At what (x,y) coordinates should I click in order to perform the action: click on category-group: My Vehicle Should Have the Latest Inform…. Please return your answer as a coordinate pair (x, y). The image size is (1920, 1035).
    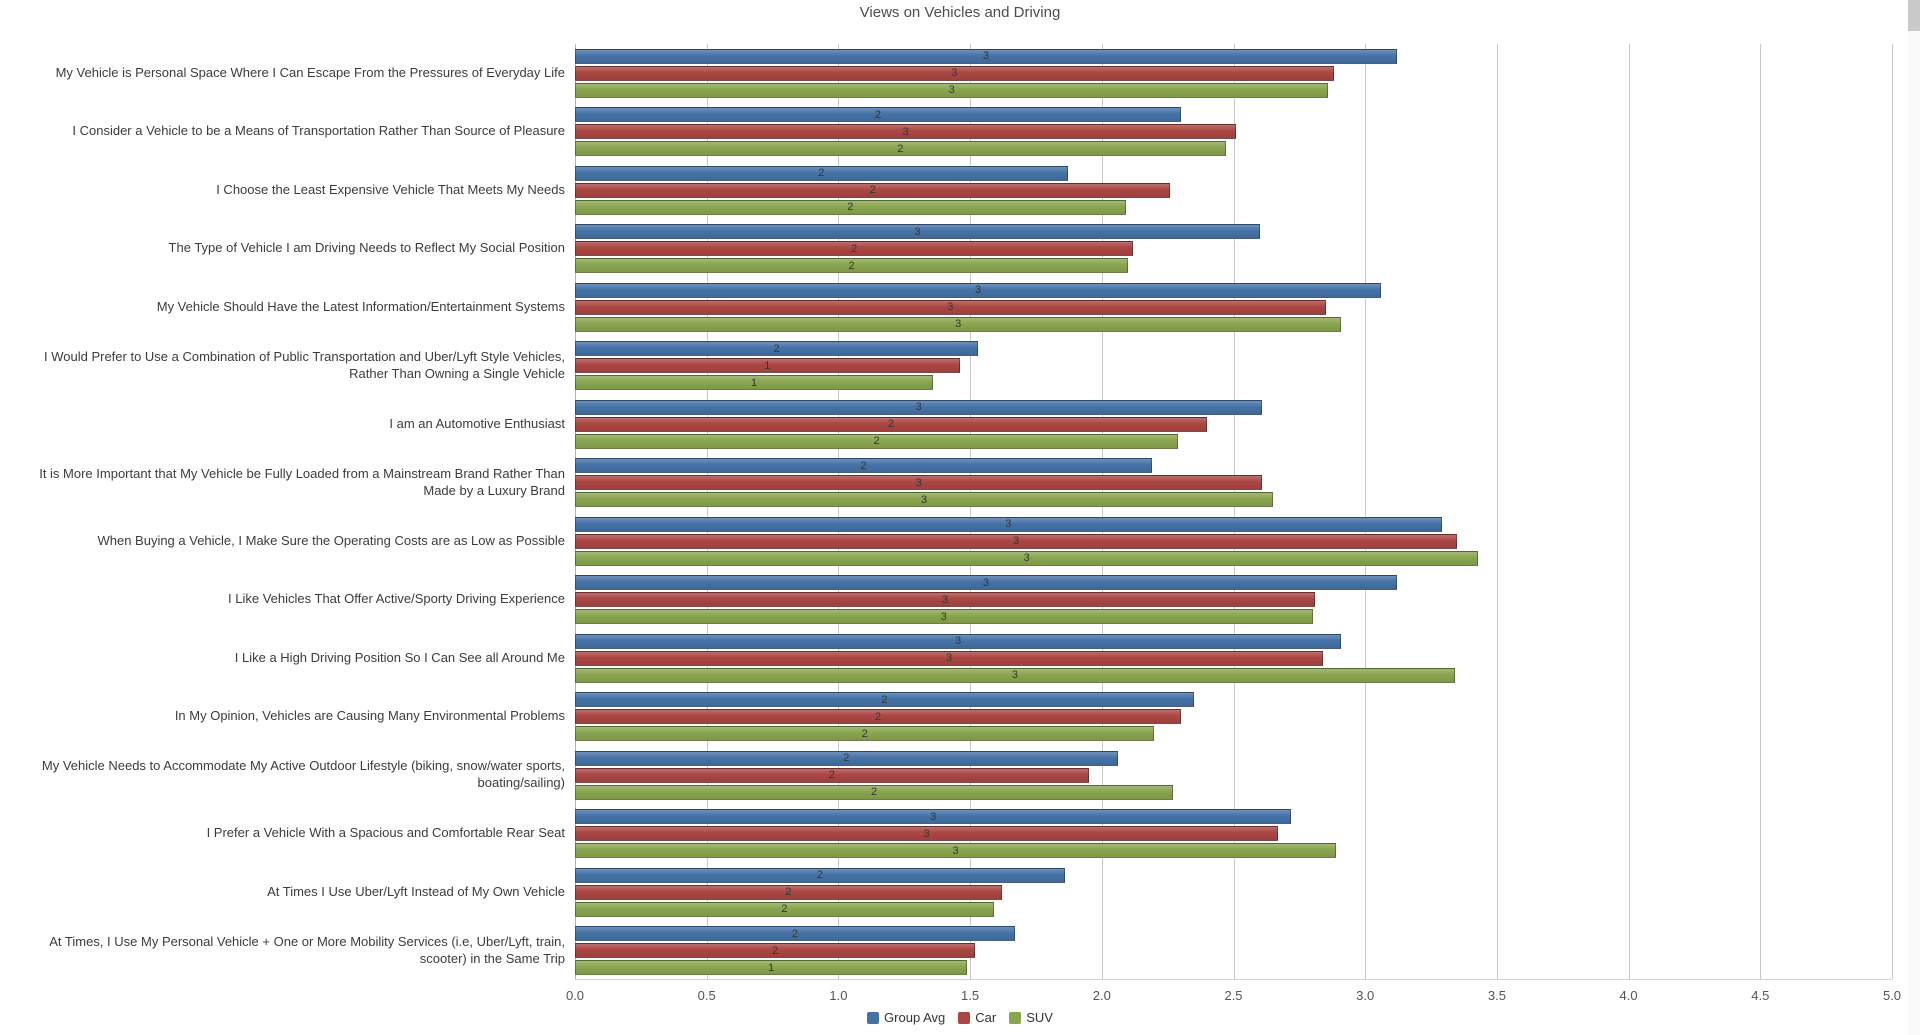
    Looking at the image, I should click on (960, 307).